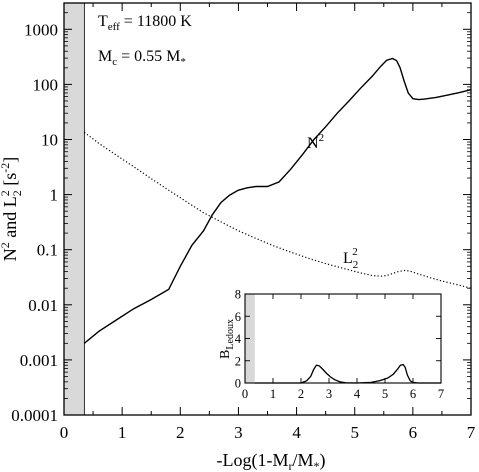 The height and width of the screenshot is (472, 479). I want to click on x-tick-label: 3, so click(238, 432).